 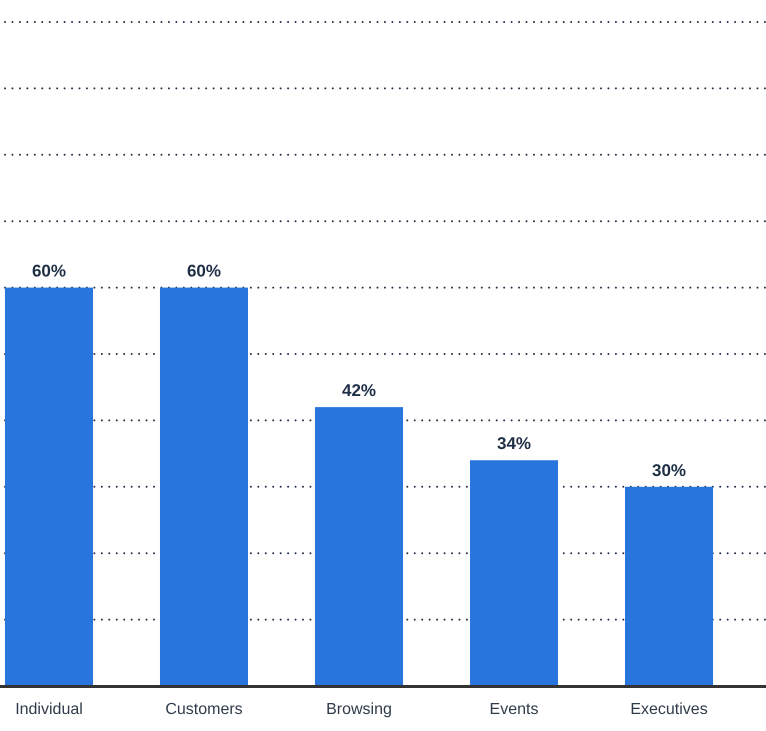 What do you see at coordinates (669, 709) in the screenshot?
I see `x-tick-label: Executives` at bounding box center [669, 709].